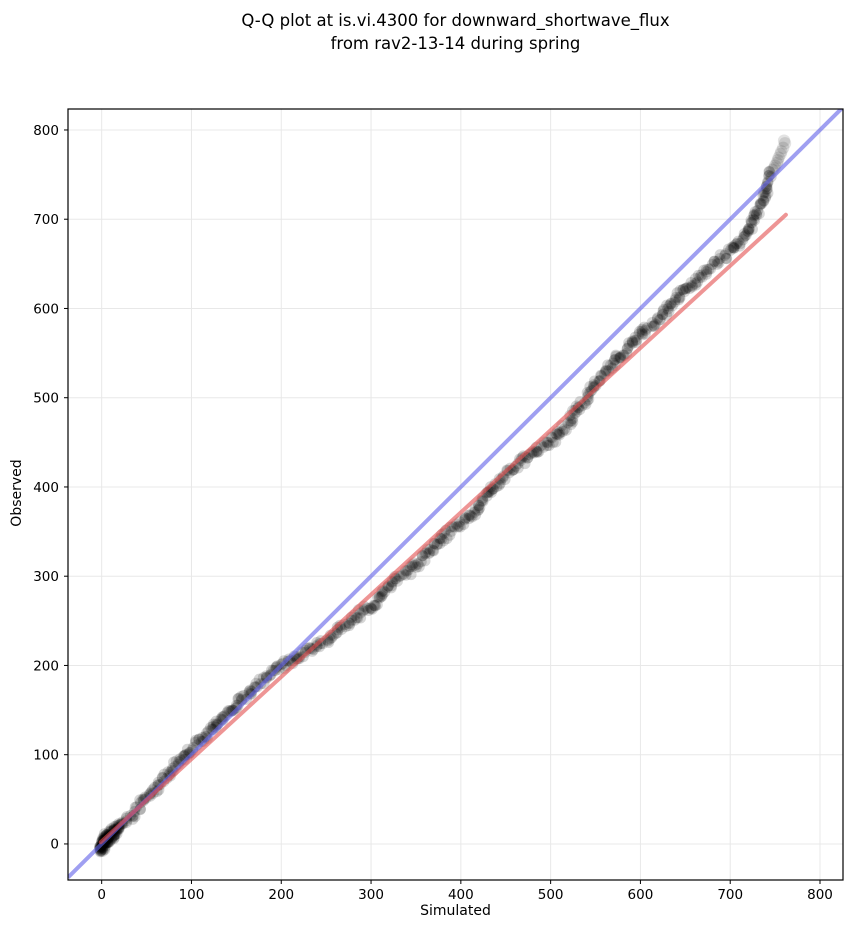 This screenshot has width=851, height=934. What do you see at coordinates (641, 895) in the screenshot?
I see `x-tick-label: 600` at bounding box center [641, 895].